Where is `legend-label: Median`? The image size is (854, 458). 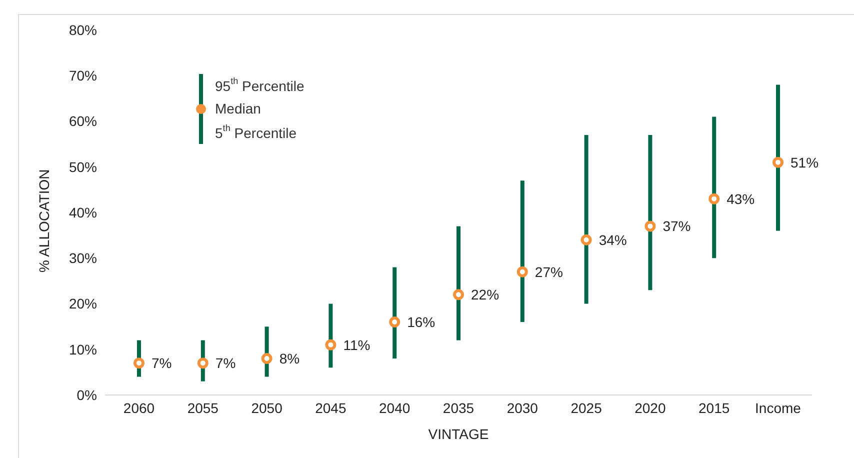 legend-label: Median is located at coordinates (238, 108).